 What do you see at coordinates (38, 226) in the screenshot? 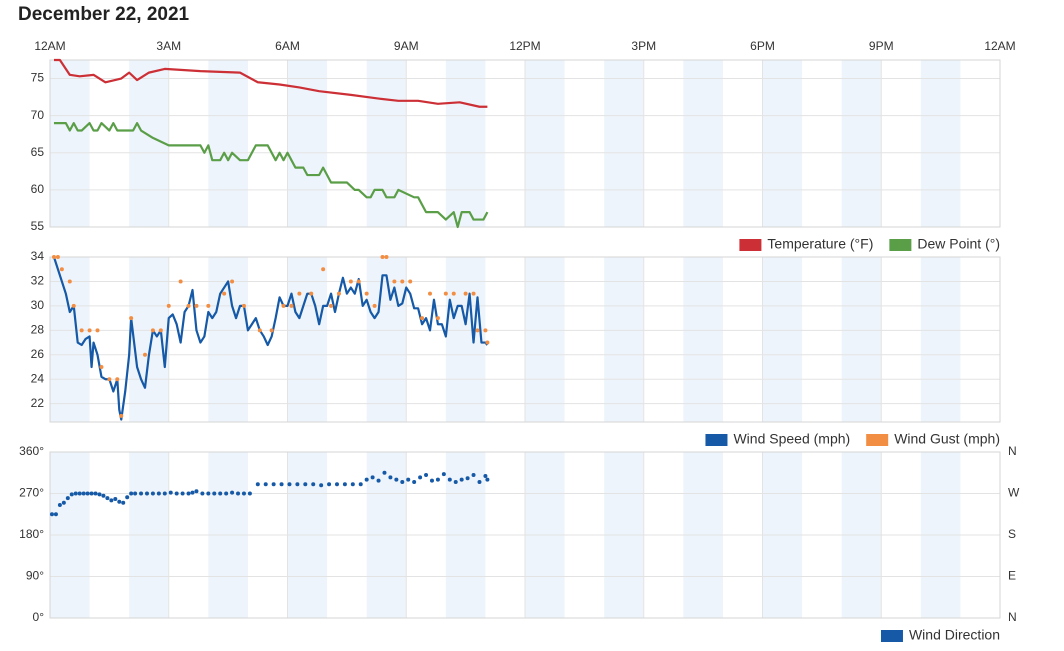
I see `y-tick-label: 55` at bounding box center [38, 226].